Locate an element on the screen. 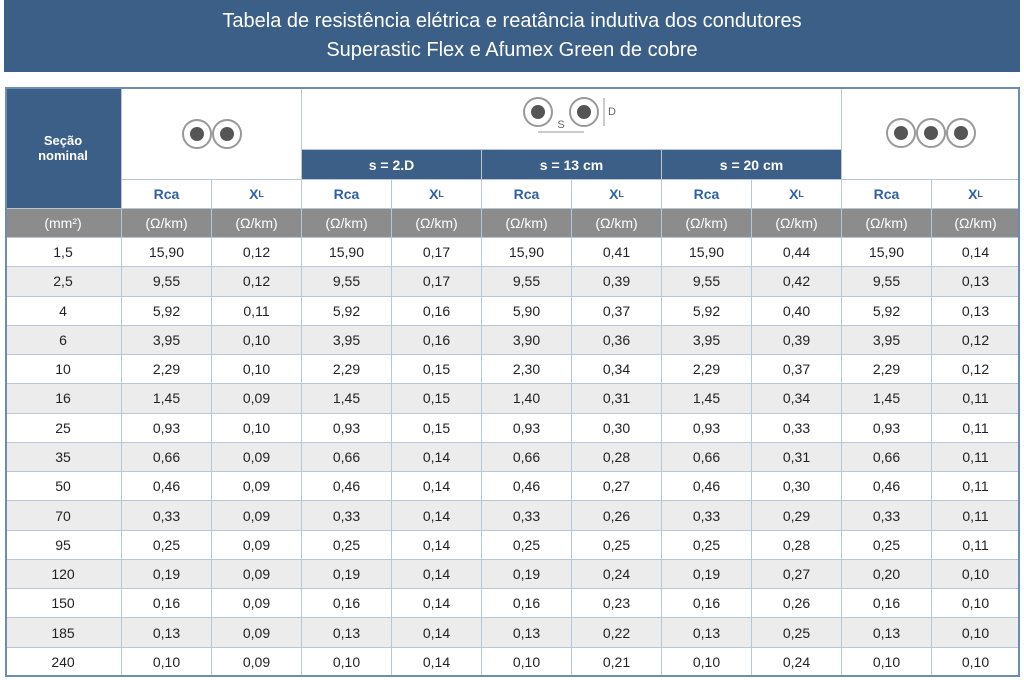 Image resolution: width=1024 pixels, height=680 pixels. table-value: 0,41 is located at coordinates (617, 253).